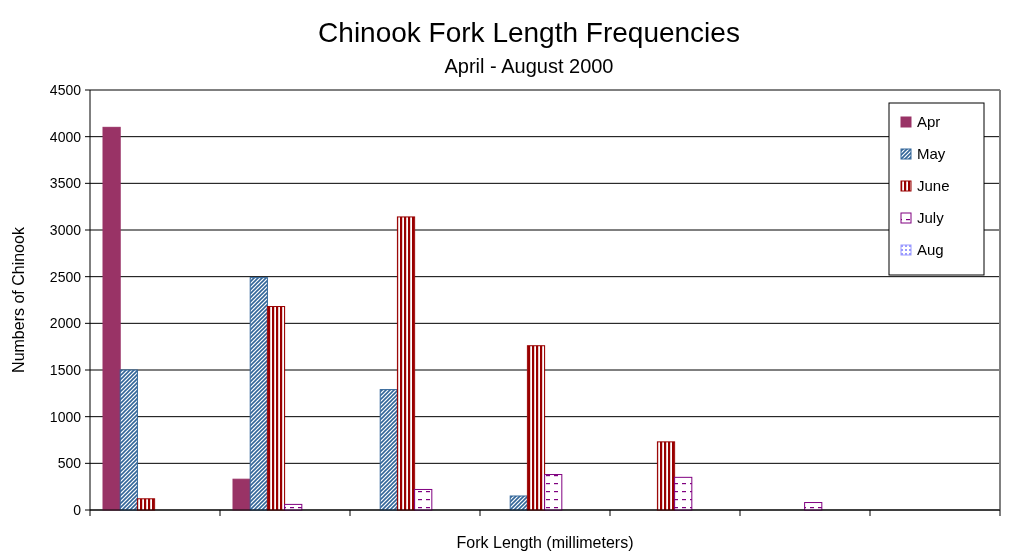 Image resolution: width=1018 pixels, height=560 pixels. Describe the element at coordinates (65, 276) in the screenshot. I see `y-tick-label: 2500` at that location.